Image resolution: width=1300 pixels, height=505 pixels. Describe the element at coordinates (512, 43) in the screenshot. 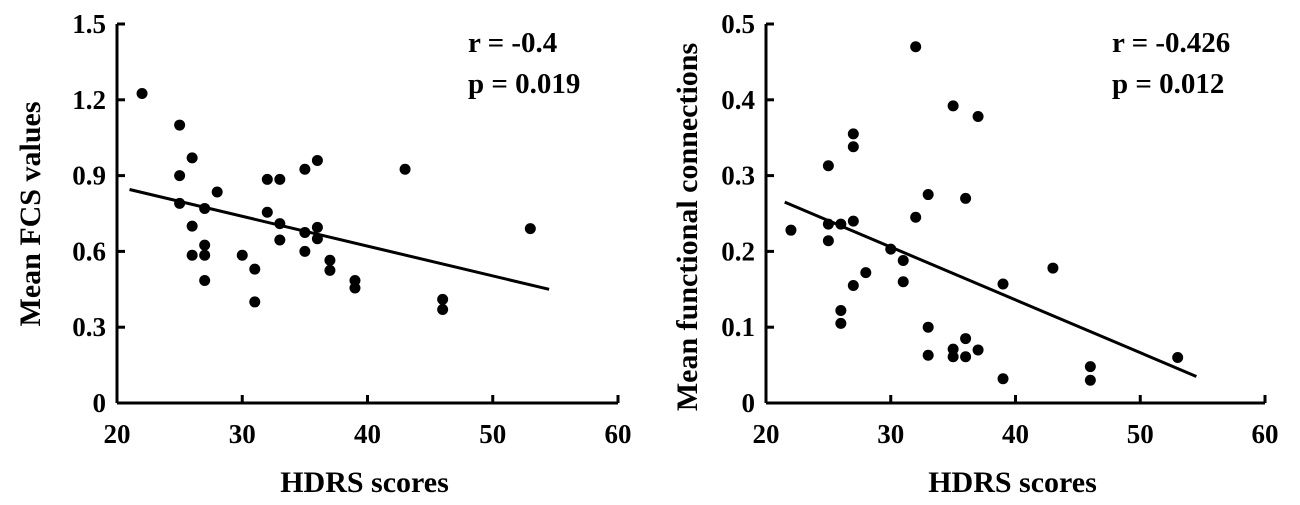

I see `correlation-r-label: r = -0.4` at that location.